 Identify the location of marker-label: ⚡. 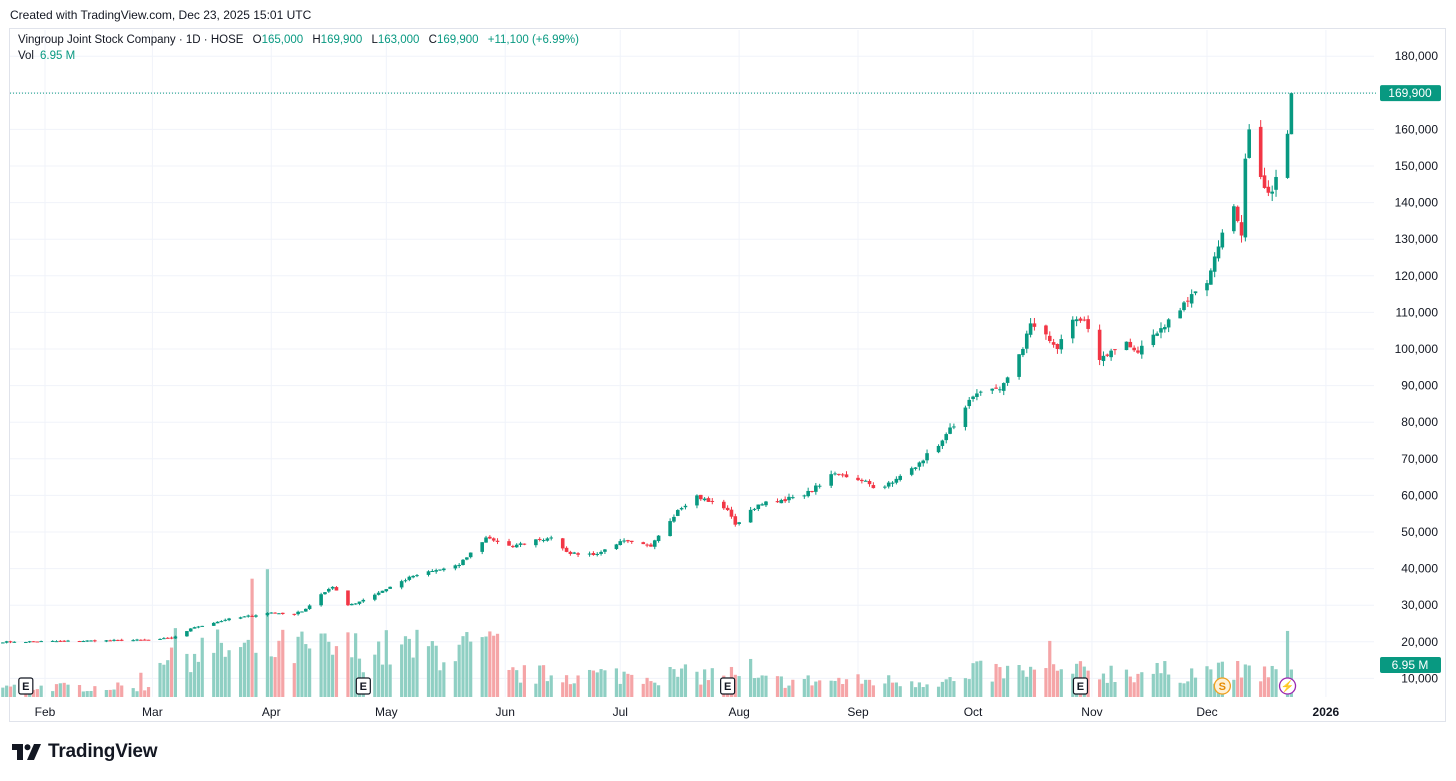
(1288, 686).